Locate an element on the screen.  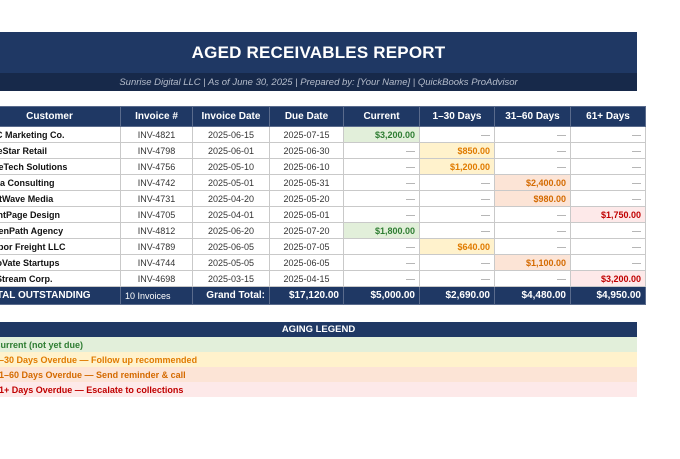
header-1-30-days: 1–30 Days is located at coordinates (457, 116).